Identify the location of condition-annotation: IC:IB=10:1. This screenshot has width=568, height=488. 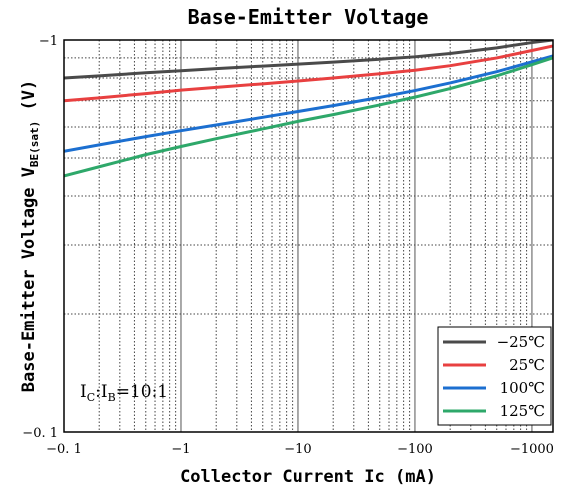
(124, 393).